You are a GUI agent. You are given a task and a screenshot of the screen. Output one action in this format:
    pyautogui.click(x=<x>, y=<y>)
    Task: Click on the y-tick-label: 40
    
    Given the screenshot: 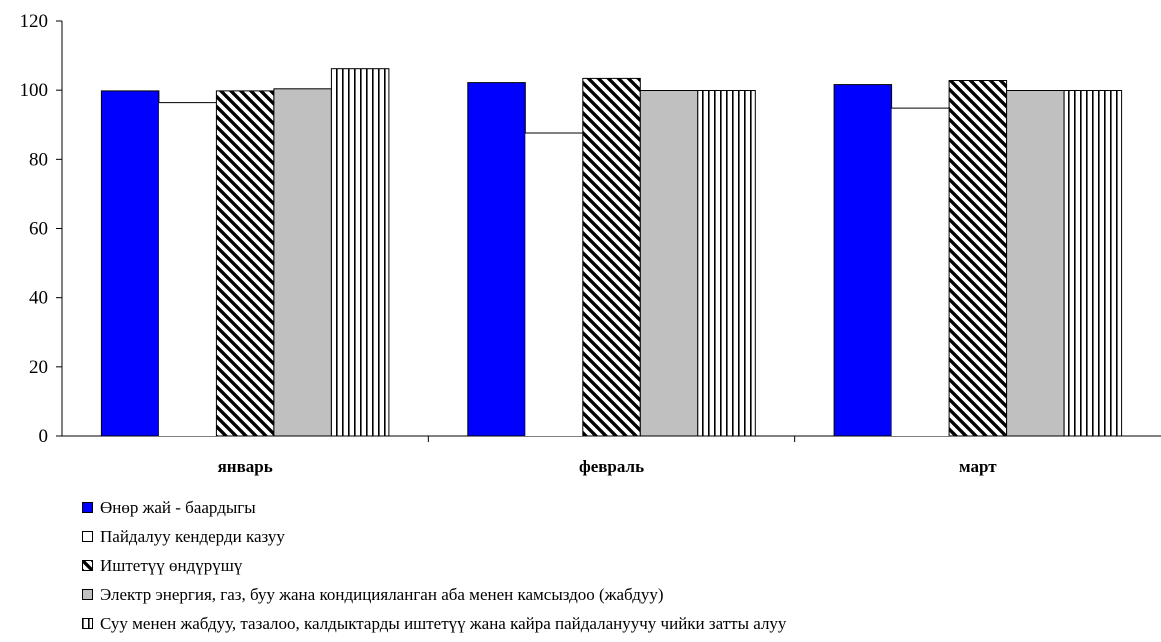 What is the action you would take?
    pyautogui.click(x=38, y=298)
    